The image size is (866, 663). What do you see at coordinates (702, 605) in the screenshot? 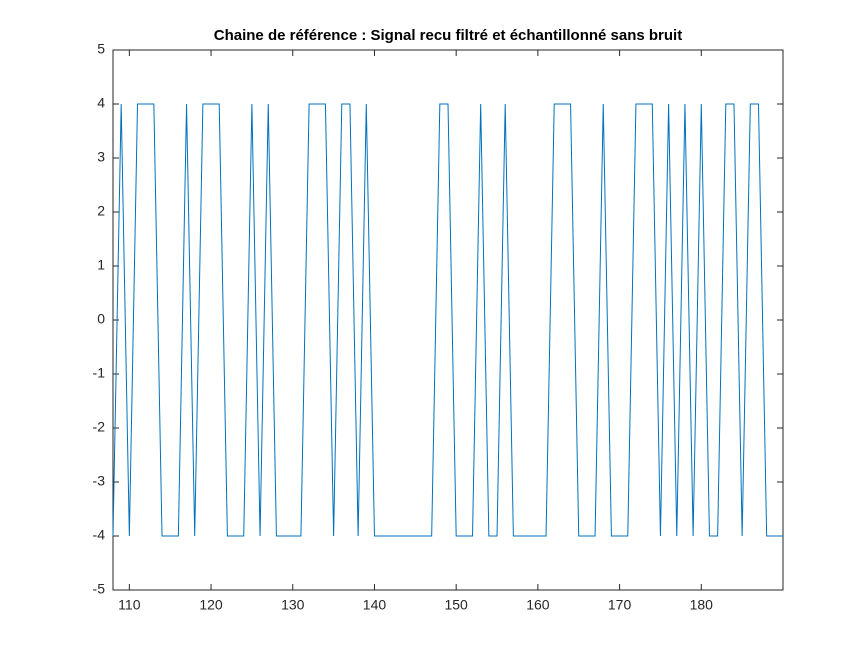
I see `x-tick-label: 180` at bounding box center [702, 605].